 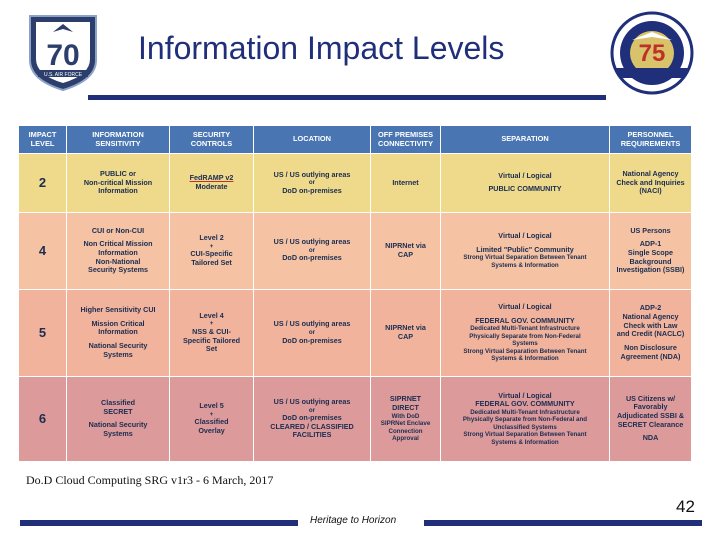 I want to click on logo-left-number: 70, so click(x=62, y=55).